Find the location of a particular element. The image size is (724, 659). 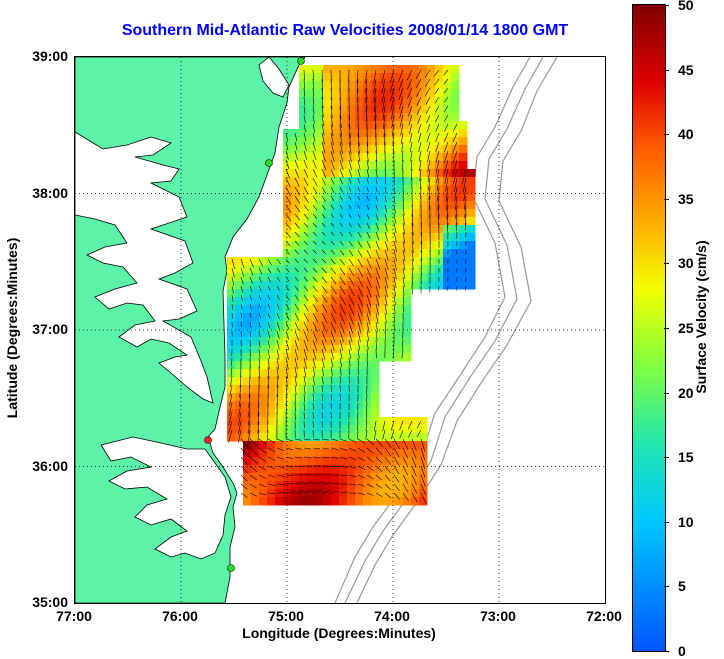

ytick-label: 36:00 is located at coordinates (50, 465).